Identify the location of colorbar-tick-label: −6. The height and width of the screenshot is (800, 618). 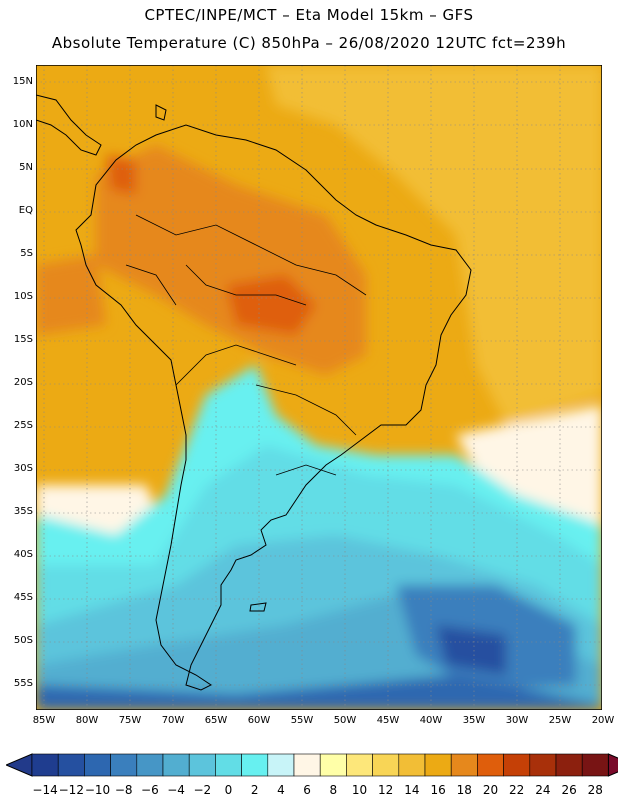
(150, 790).